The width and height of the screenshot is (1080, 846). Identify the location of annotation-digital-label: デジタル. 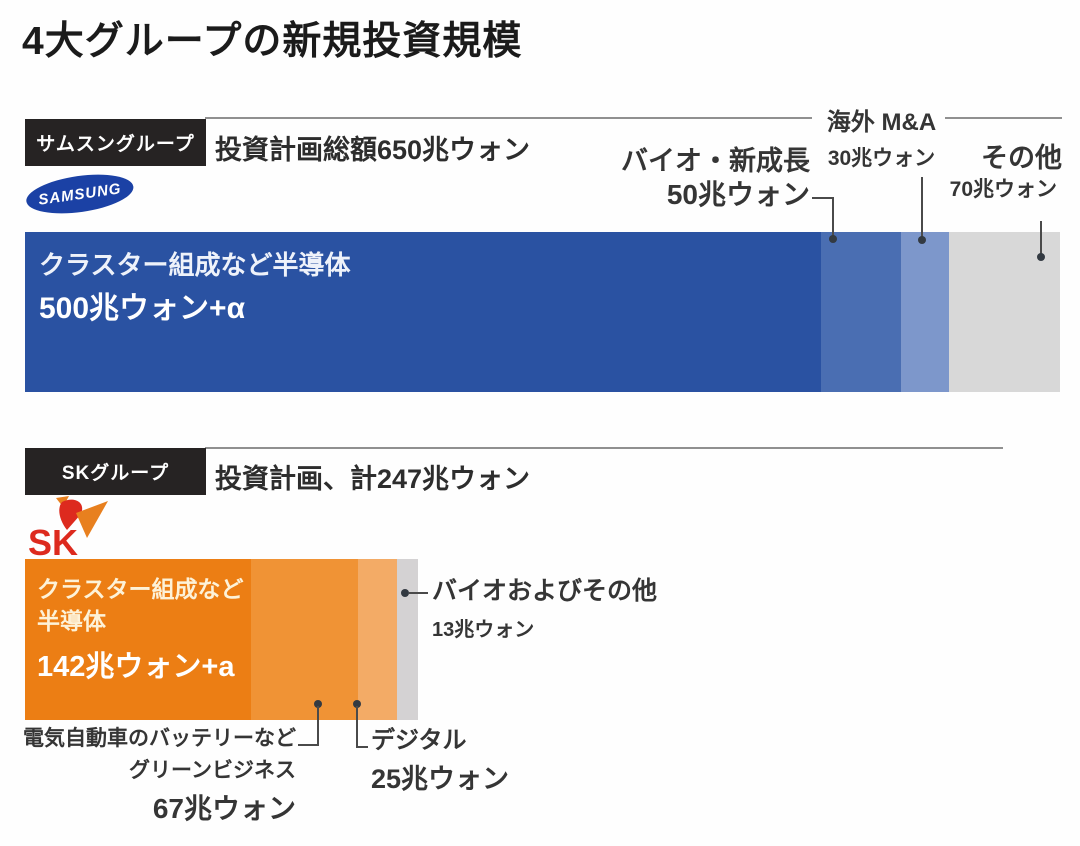
(419, 740).